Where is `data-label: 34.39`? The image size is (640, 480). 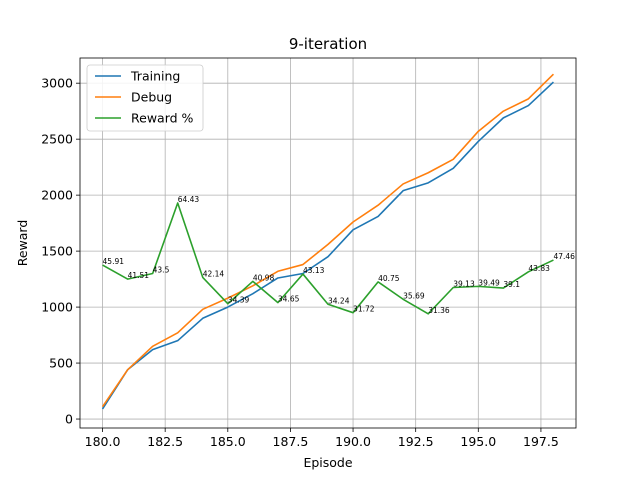 data-label: 34.39 is located at coordinates (239, 300).